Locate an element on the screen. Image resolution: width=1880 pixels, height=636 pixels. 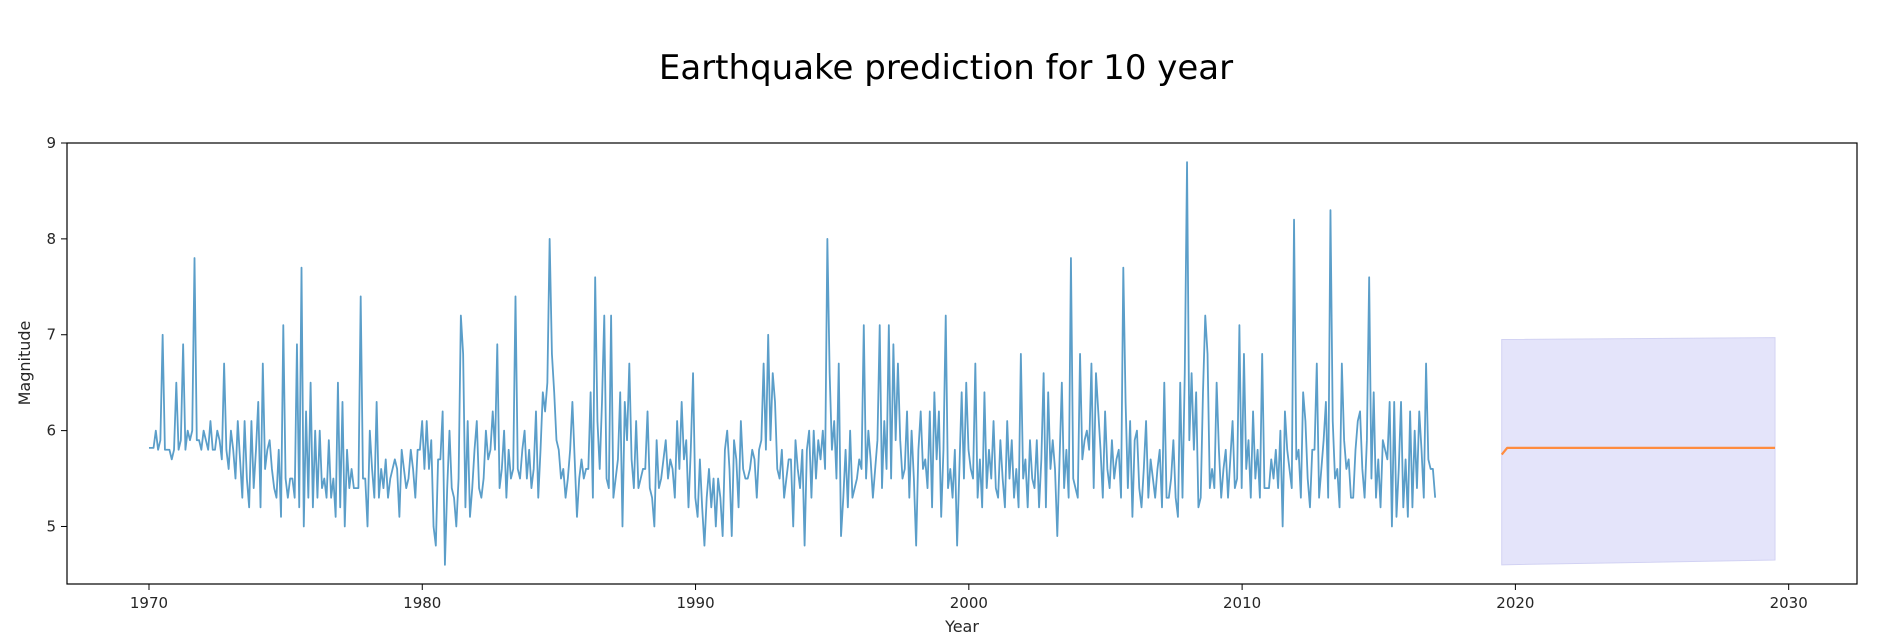
x-axis-label: Year is located at coordinates (961, 626).